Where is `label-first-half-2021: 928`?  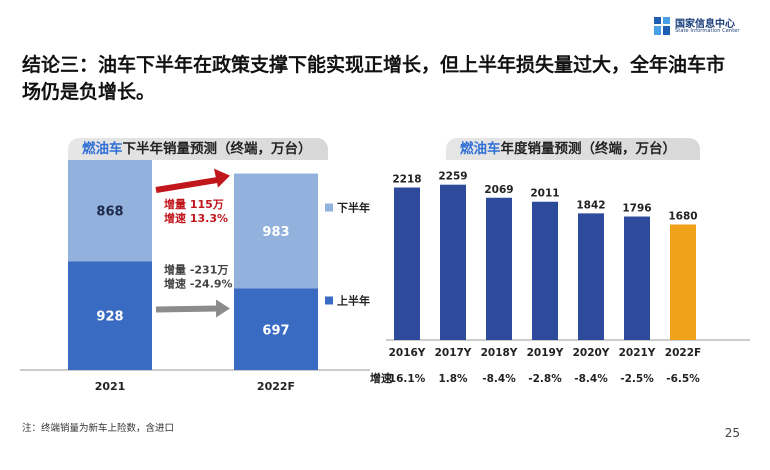 label-first-half-2021: 928 is located at coordinates (109, 317).